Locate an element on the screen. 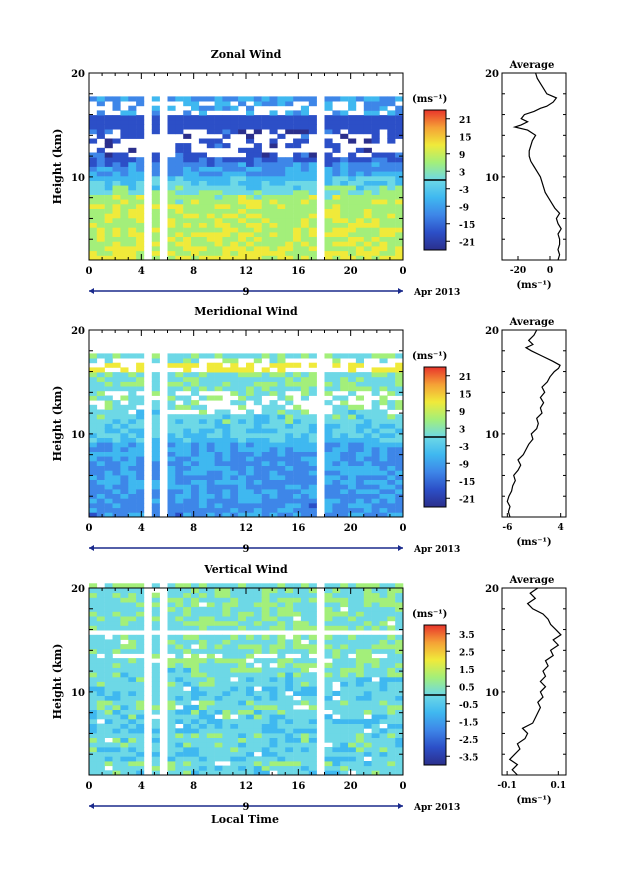 Image resolution: width=622 pixels, height=873 pixels. profile-title: Average is located at coordinates (532, 322).